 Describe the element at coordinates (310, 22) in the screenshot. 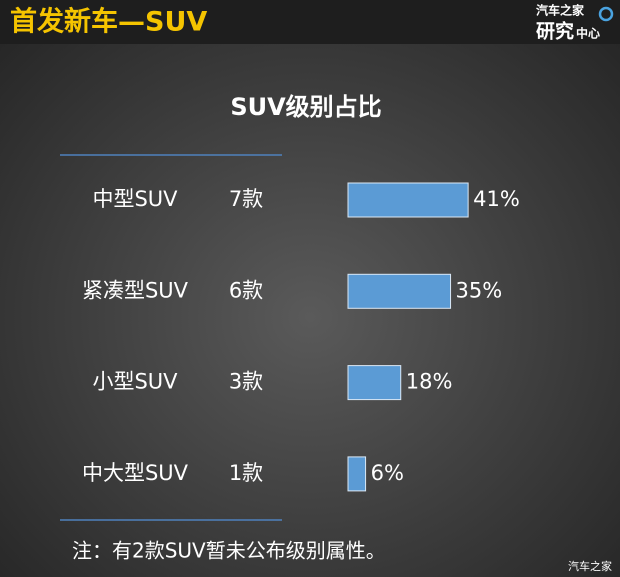

I see `header-bar` at that location.